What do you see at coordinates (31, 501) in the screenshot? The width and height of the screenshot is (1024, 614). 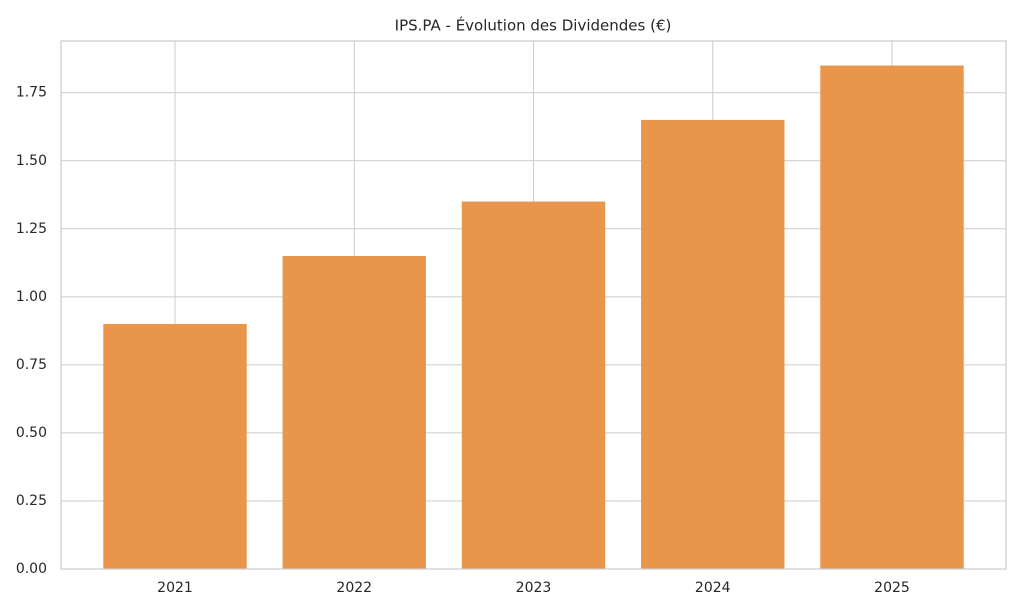 I see `y-tick-label: 0.25` at bounding box center [31, 501].